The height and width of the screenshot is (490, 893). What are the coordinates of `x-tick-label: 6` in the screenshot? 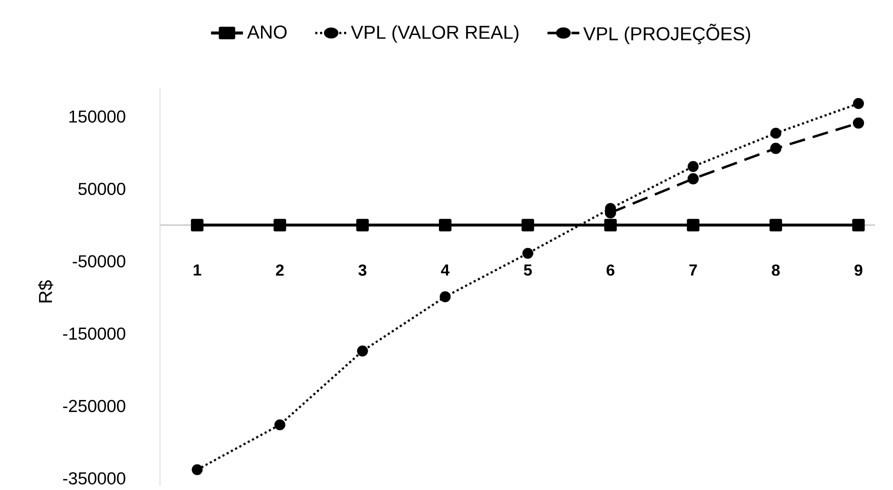 It's located at (610, 270).